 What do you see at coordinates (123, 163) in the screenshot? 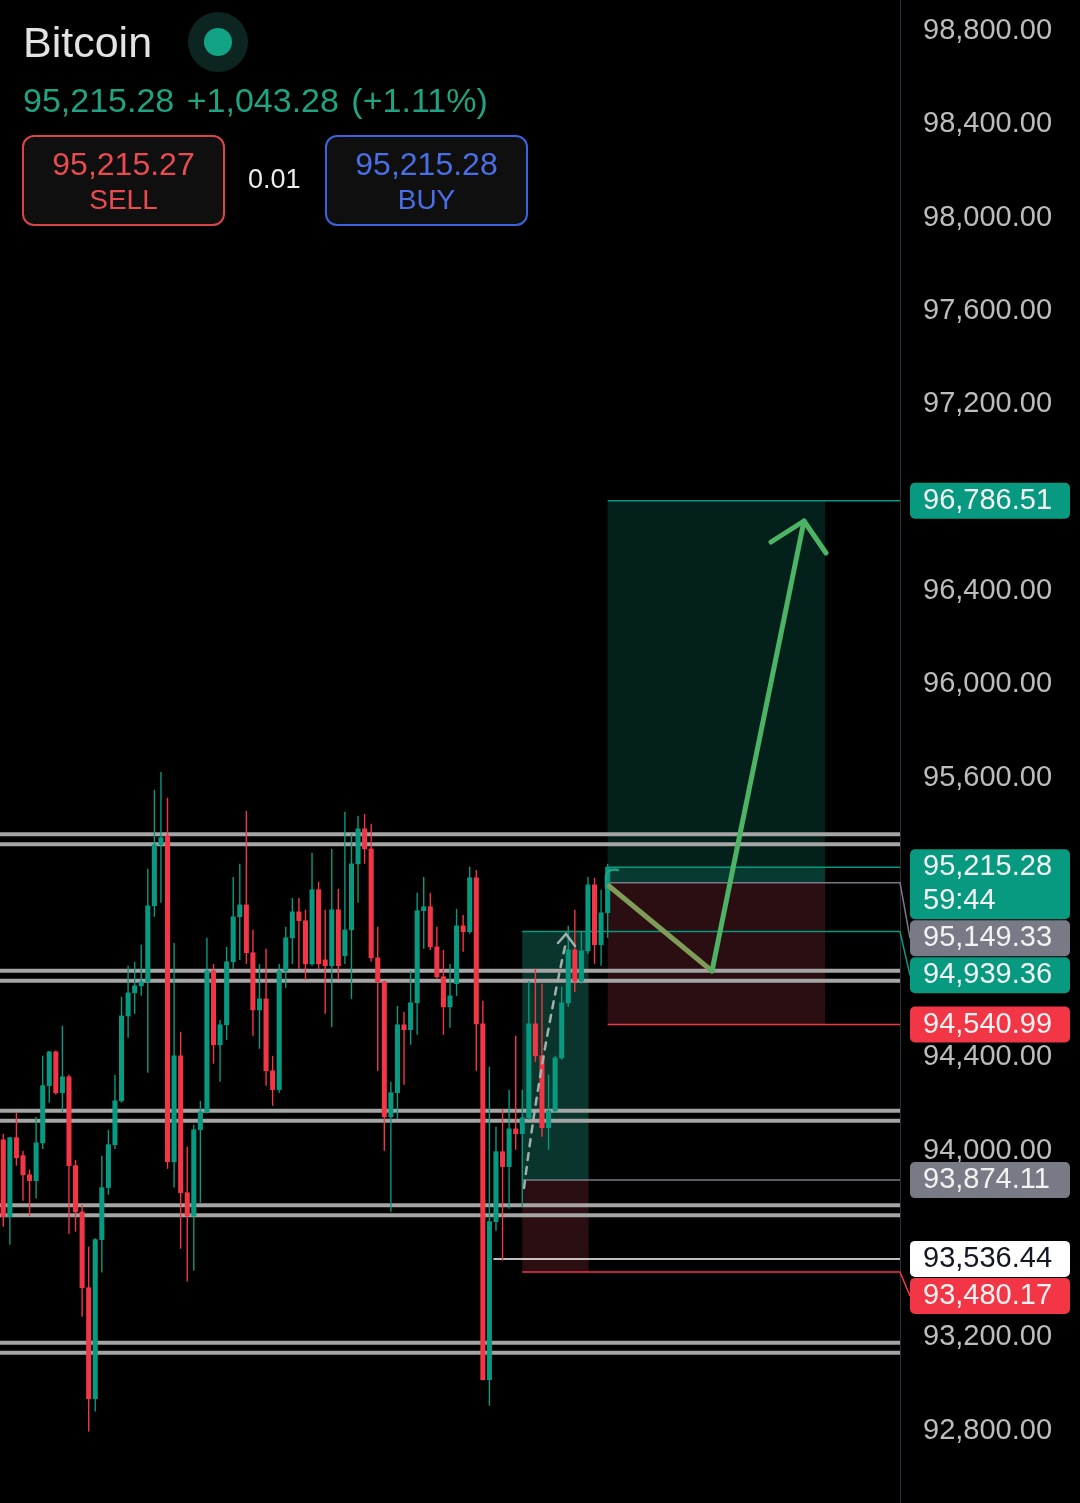
I see `annotation: 95,215.27` at bounding box center [123, 163].